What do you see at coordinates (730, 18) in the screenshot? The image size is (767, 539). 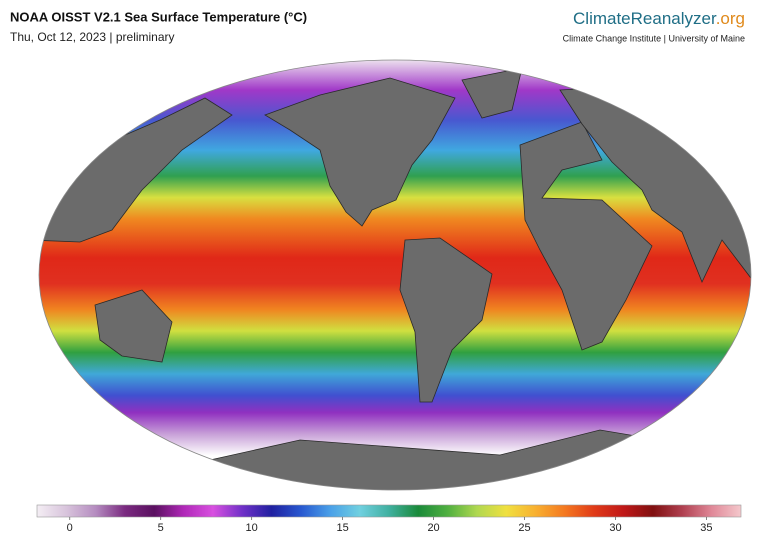 I see `brand-suffix: .org` at bounding box center [730, 18].